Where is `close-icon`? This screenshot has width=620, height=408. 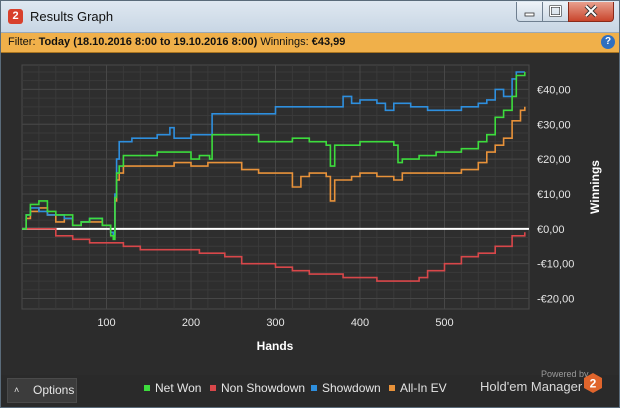 close-icon is located at coordinates (591, 11).